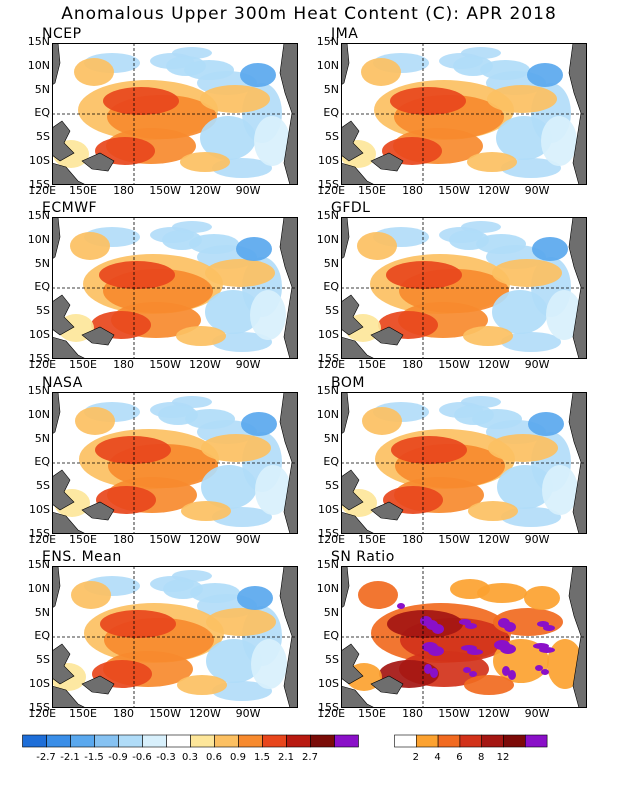 The height and width of the screenshot is (800, 618). What do you see at coordinates (42, 287) in the screenshot?
I see `lat-label: EQ` at bounding box center [42, 287].